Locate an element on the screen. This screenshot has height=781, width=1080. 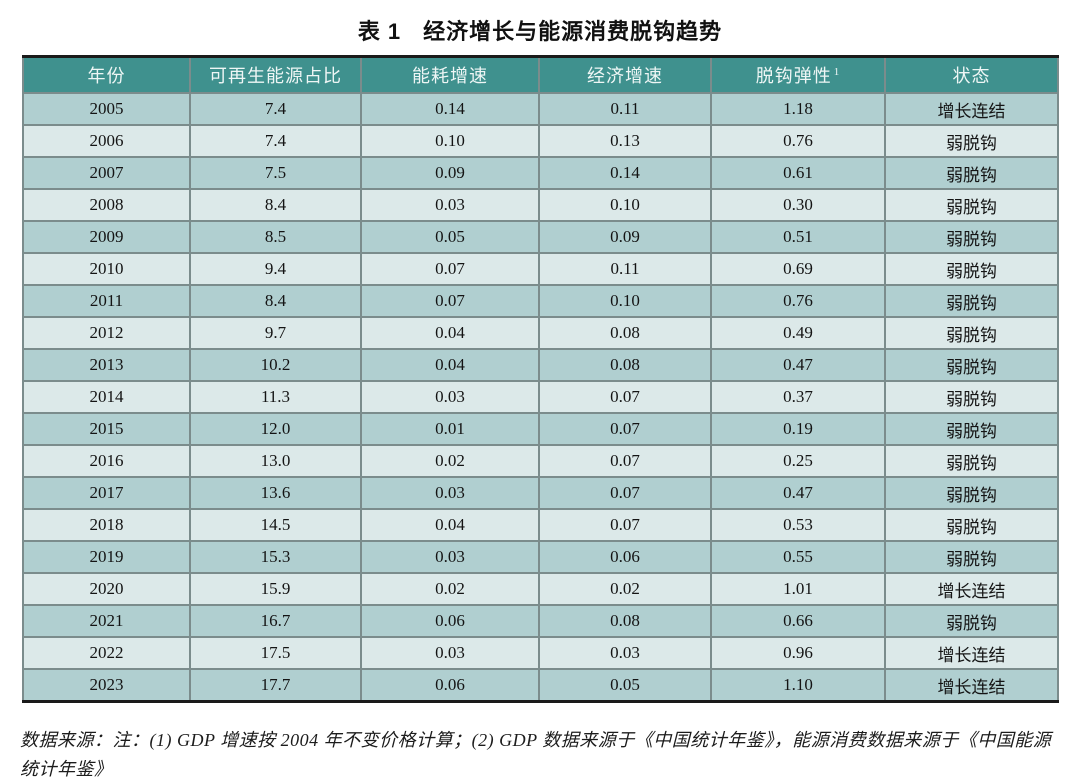
table-row: 2012 9.7 0.04 0.08 0.49 弱脱钩 is located at coordinates (540, 333).